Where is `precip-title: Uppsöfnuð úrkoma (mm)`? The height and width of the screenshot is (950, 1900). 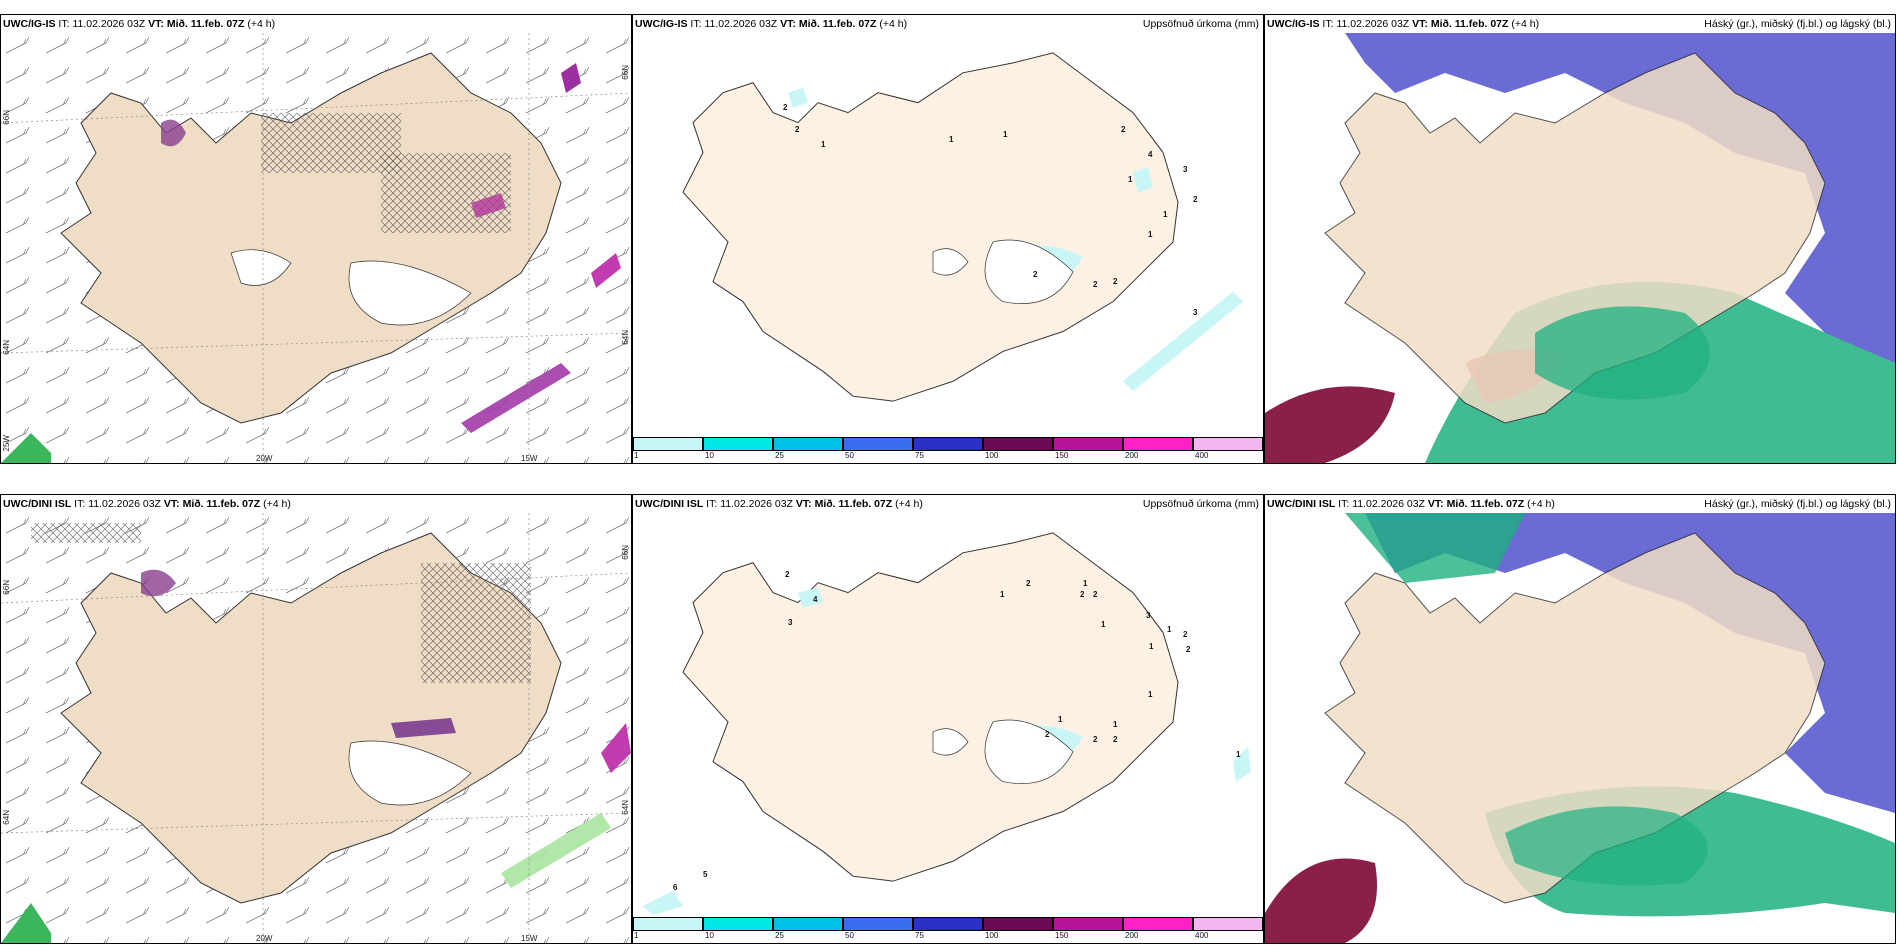 precip-title: Uppsöfnuð úrkoma (mm) is located at coordinates (1200, 24).